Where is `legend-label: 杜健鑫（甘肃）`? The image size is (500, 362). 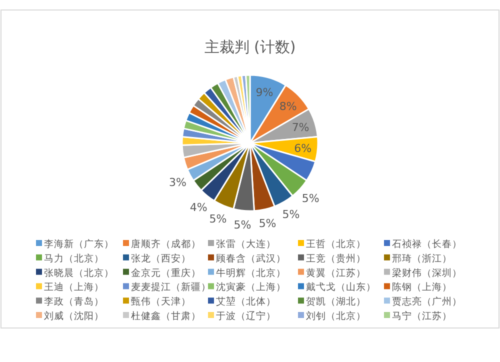 legend-label: 杜健鑫（甘肃） is located at coordinates (166, 316).